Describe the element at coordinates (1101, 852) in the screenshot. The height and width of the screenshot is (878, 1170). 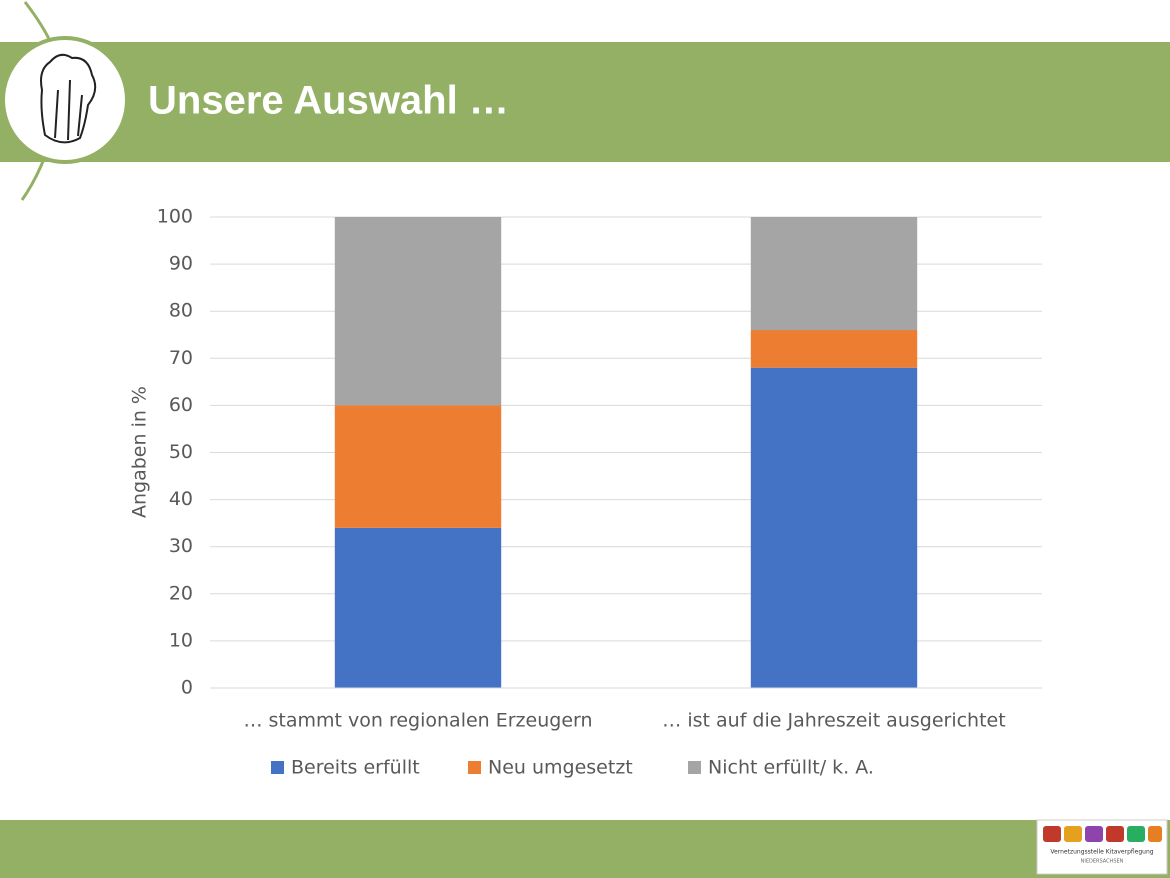
I see `logo-text: Vernetzungsstelle Kitaverpflegung` at that location.